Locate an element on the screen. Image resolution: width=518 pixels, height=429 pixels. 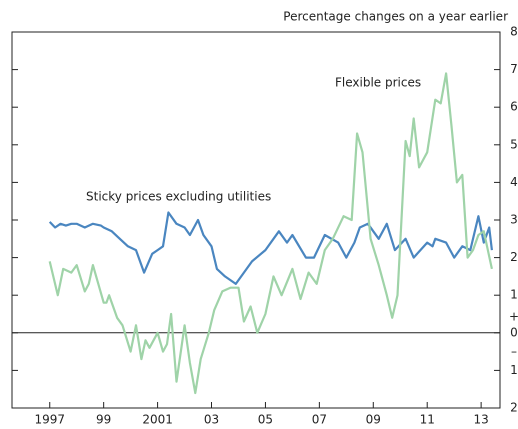
y-tick-label: 8 is located at coordinates (514, 32).